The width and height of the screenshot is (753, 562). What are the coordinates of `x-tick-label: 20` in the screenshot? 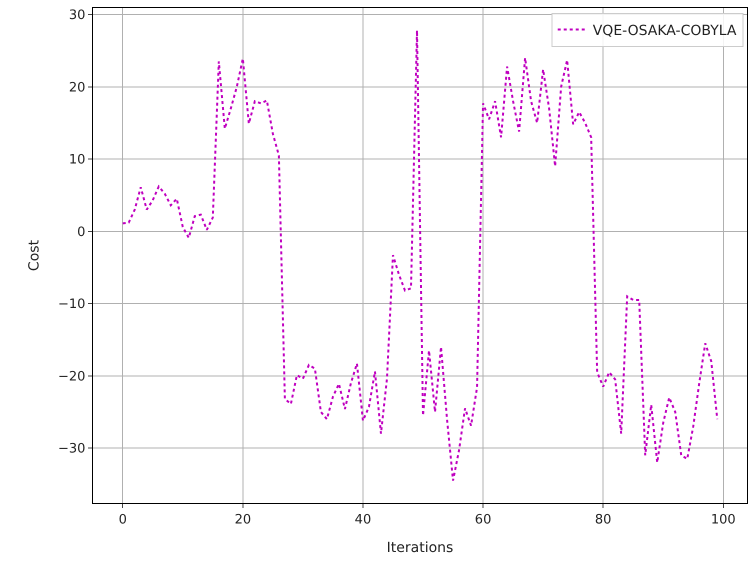 It's located at (243, 520).